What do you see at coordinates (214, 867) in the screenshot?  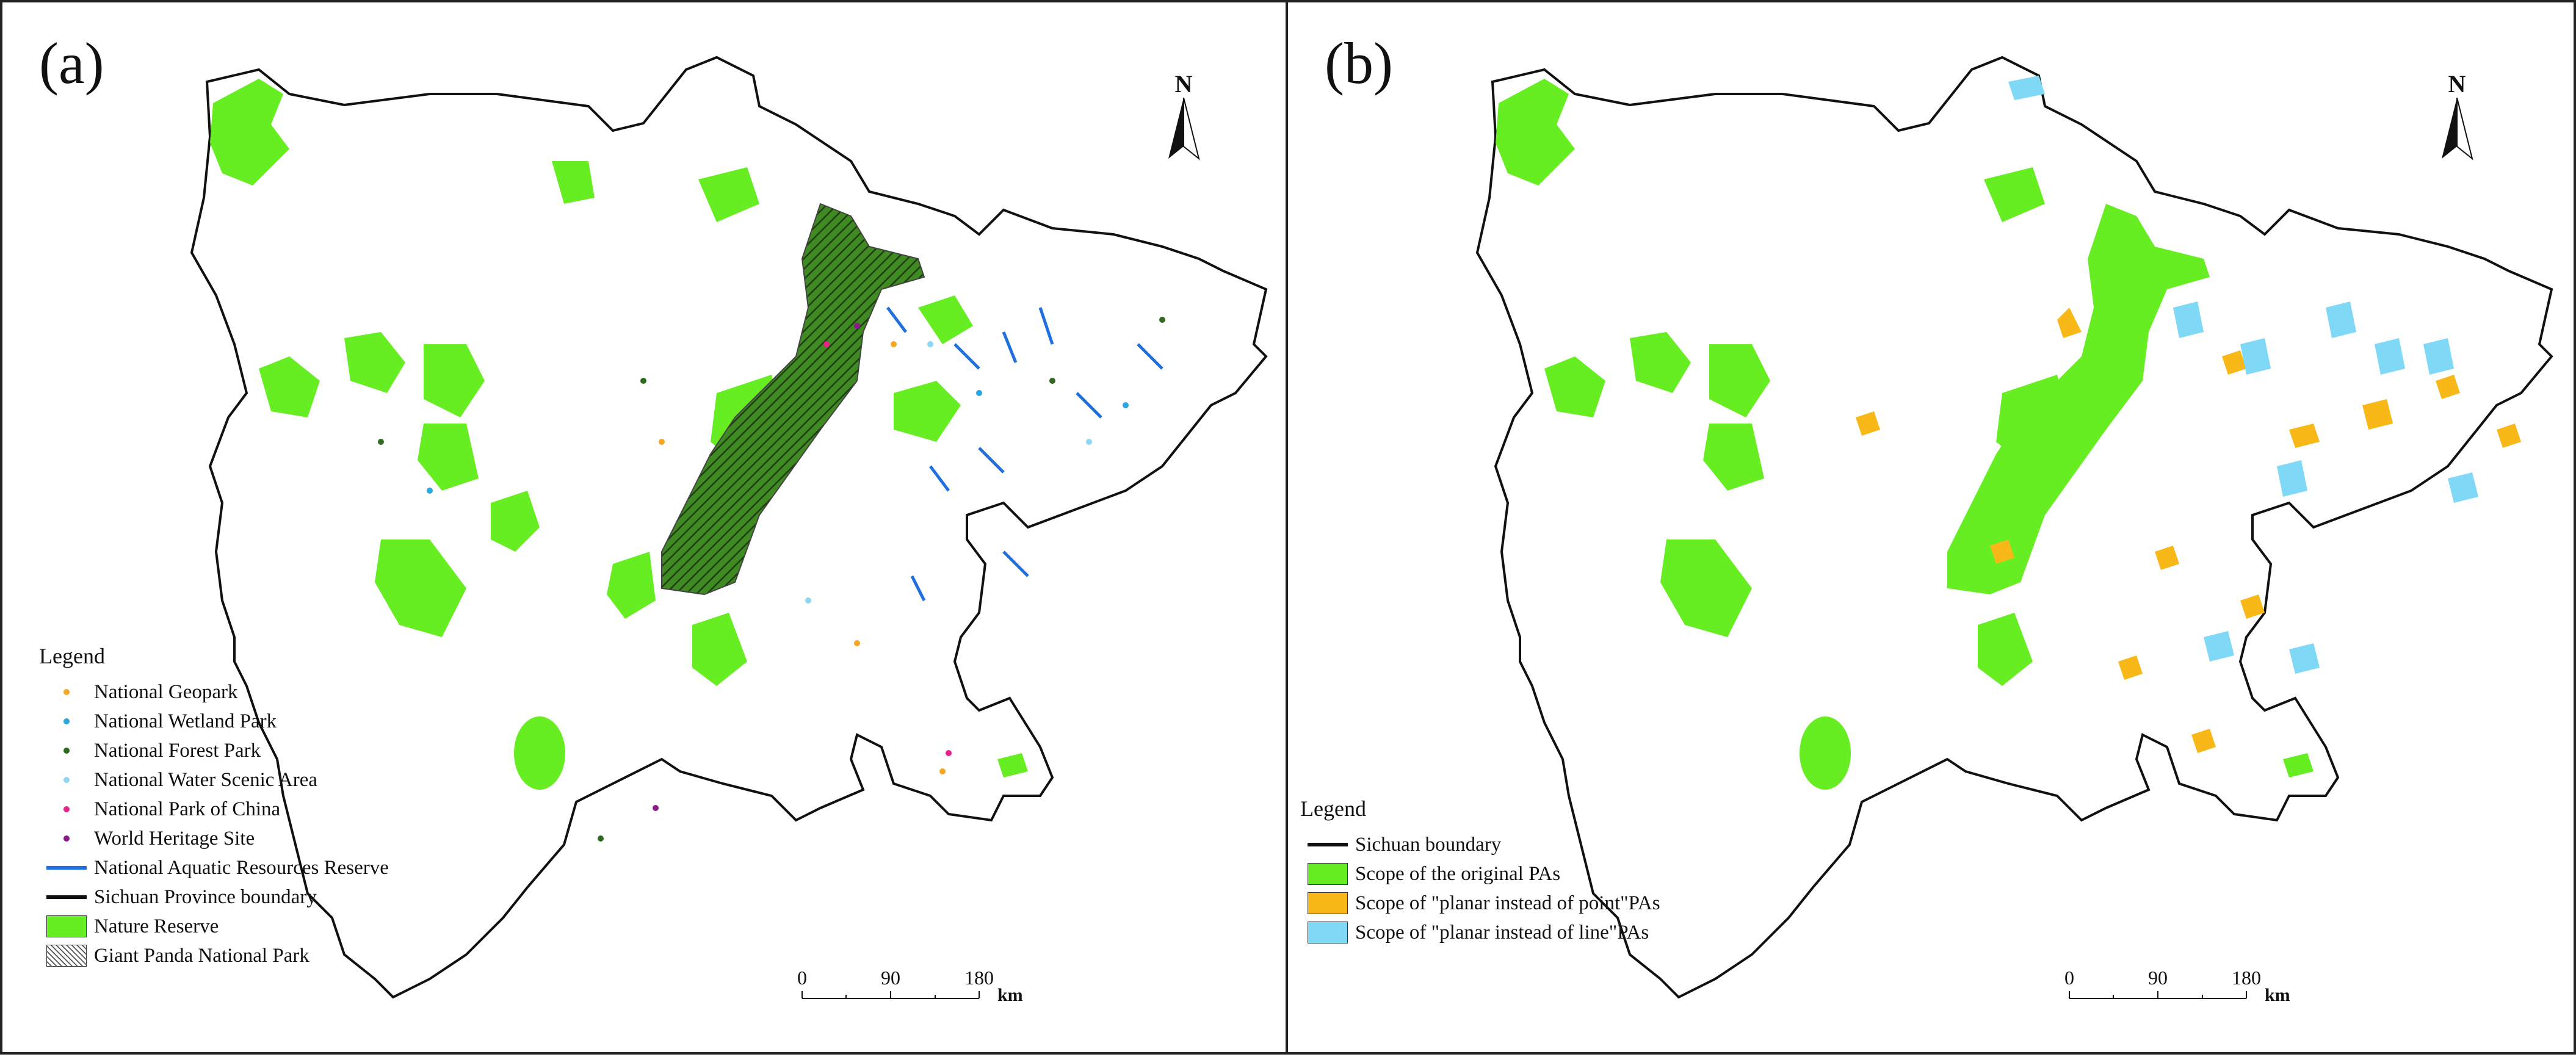 I see `legend-item-aquatic-reserve: National Aquatic Resources Reserve` at bounding box center [214, 867].